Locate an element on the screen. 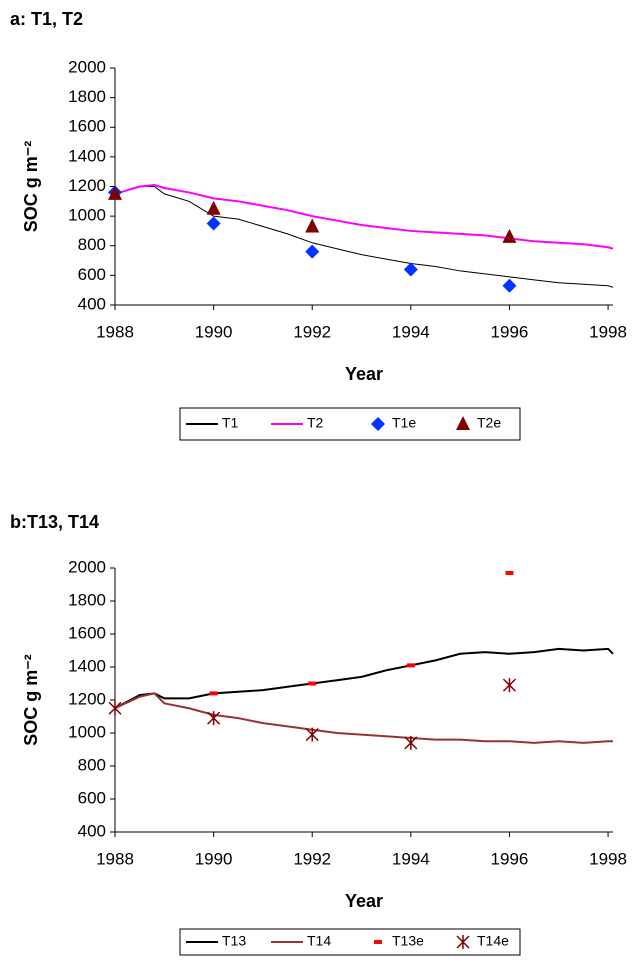 This screenshot has height=961, width=641. legend-label: T1e is located at coordinates (404, 423).